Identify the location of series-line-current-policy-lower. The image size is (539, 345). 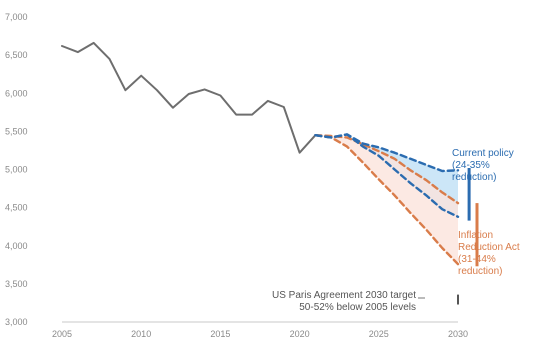
(387, 176).